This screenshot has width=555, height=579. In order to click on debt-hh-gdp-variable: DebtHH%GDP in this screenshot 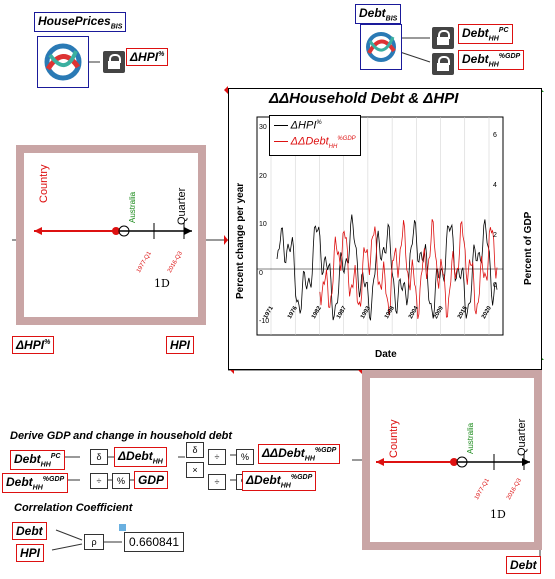, I will do `click(491, 60)`.